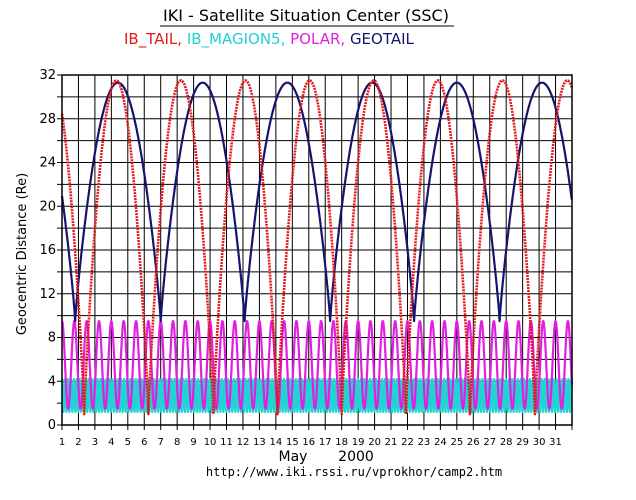 The height and width of the screenshot is (500, 636). Describe the element at coordinates (52, 338) in the screenshot. I see `y-tick-label: 8` at that location.